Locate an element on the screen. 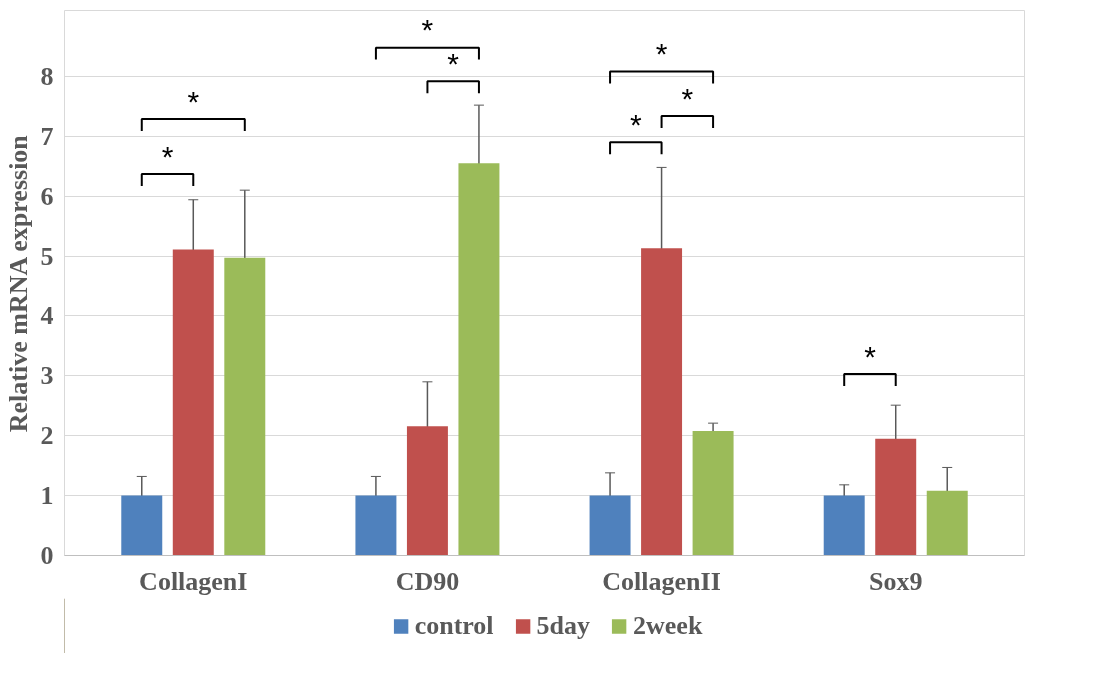 The height and width of the screenshot is (700, 1096). y-tick-label: 4 is located at coordinates (47, 316).